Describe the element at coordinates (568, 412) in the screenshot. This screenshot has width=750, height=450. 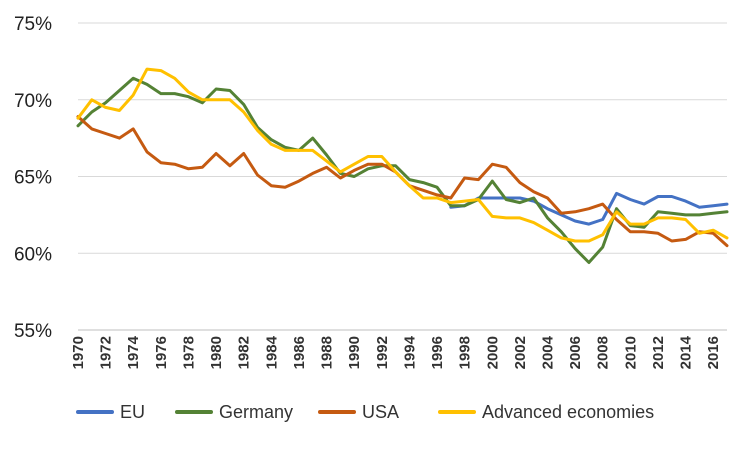
I see `legend-label: Advanced economies` at that location.